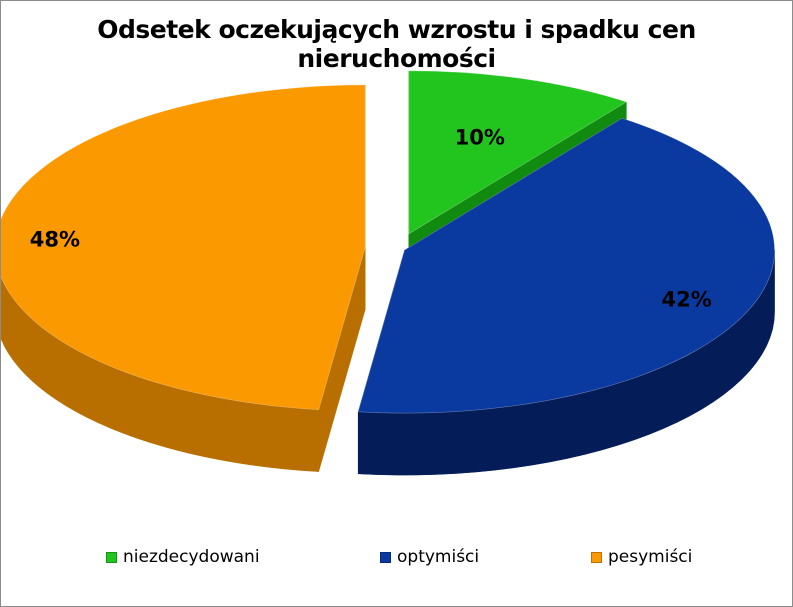 This screenshot has width=793, height=607. Describe the element at coordinates (480, 138) in the screenshot. I see `data-label-niezdecydowani: 10%` at that location.